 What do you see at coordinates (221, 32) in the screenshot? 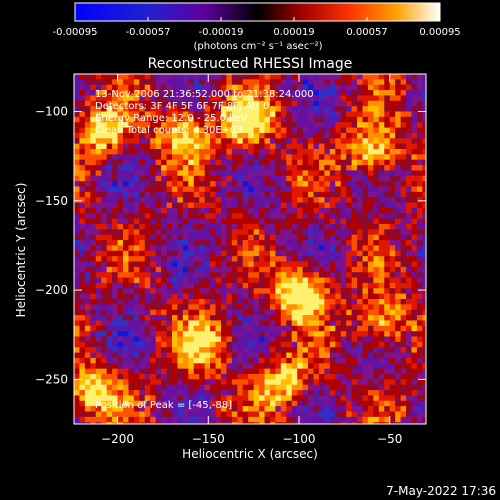
I see `colorbar-tick-label: -0.00019` at bounding box center [221, 32].